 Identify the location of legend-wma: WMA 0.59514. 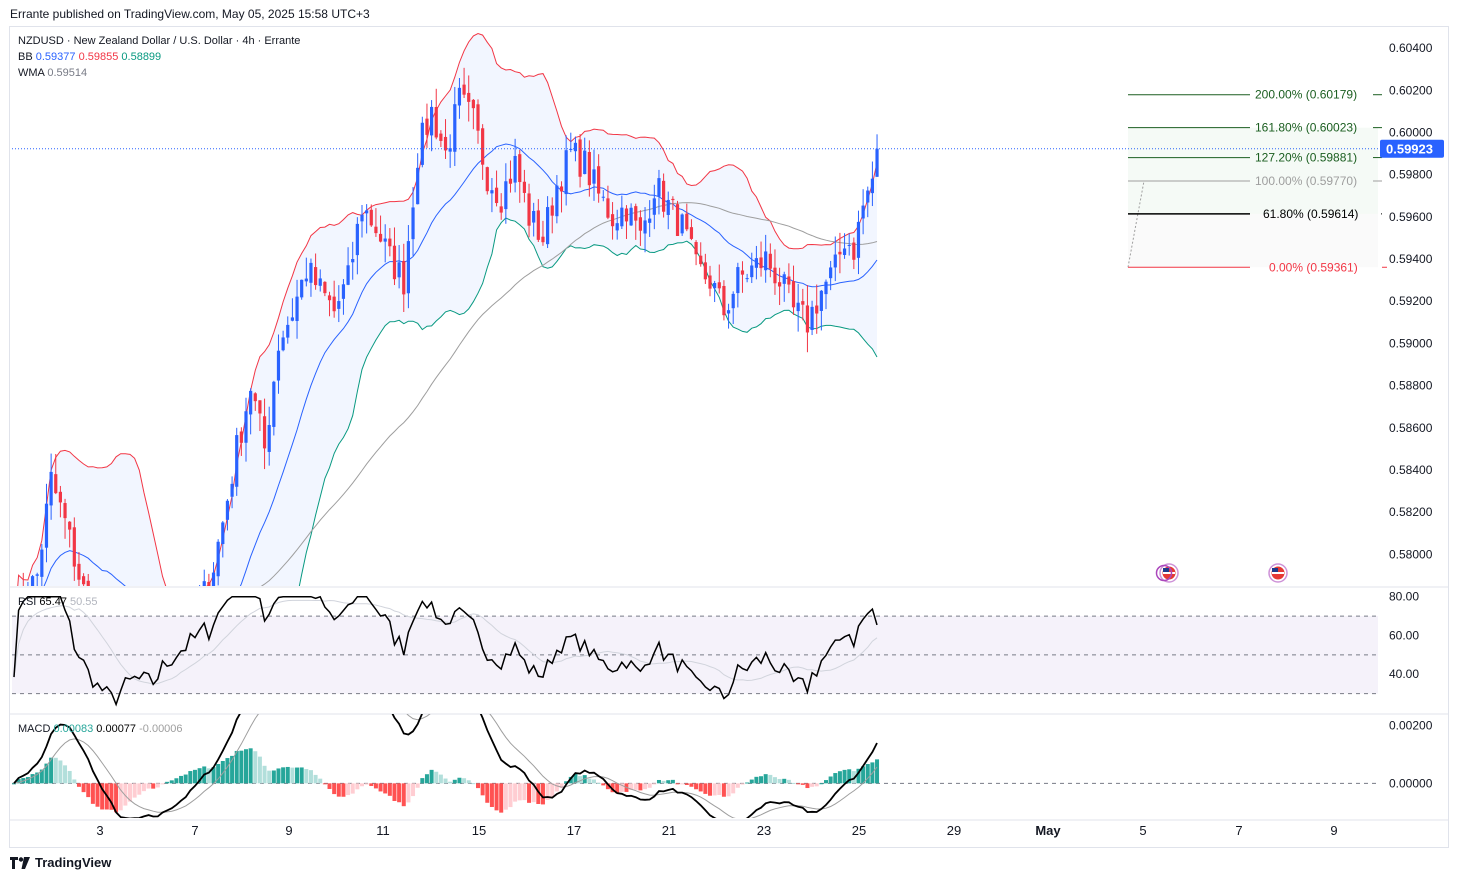
(159, 73).